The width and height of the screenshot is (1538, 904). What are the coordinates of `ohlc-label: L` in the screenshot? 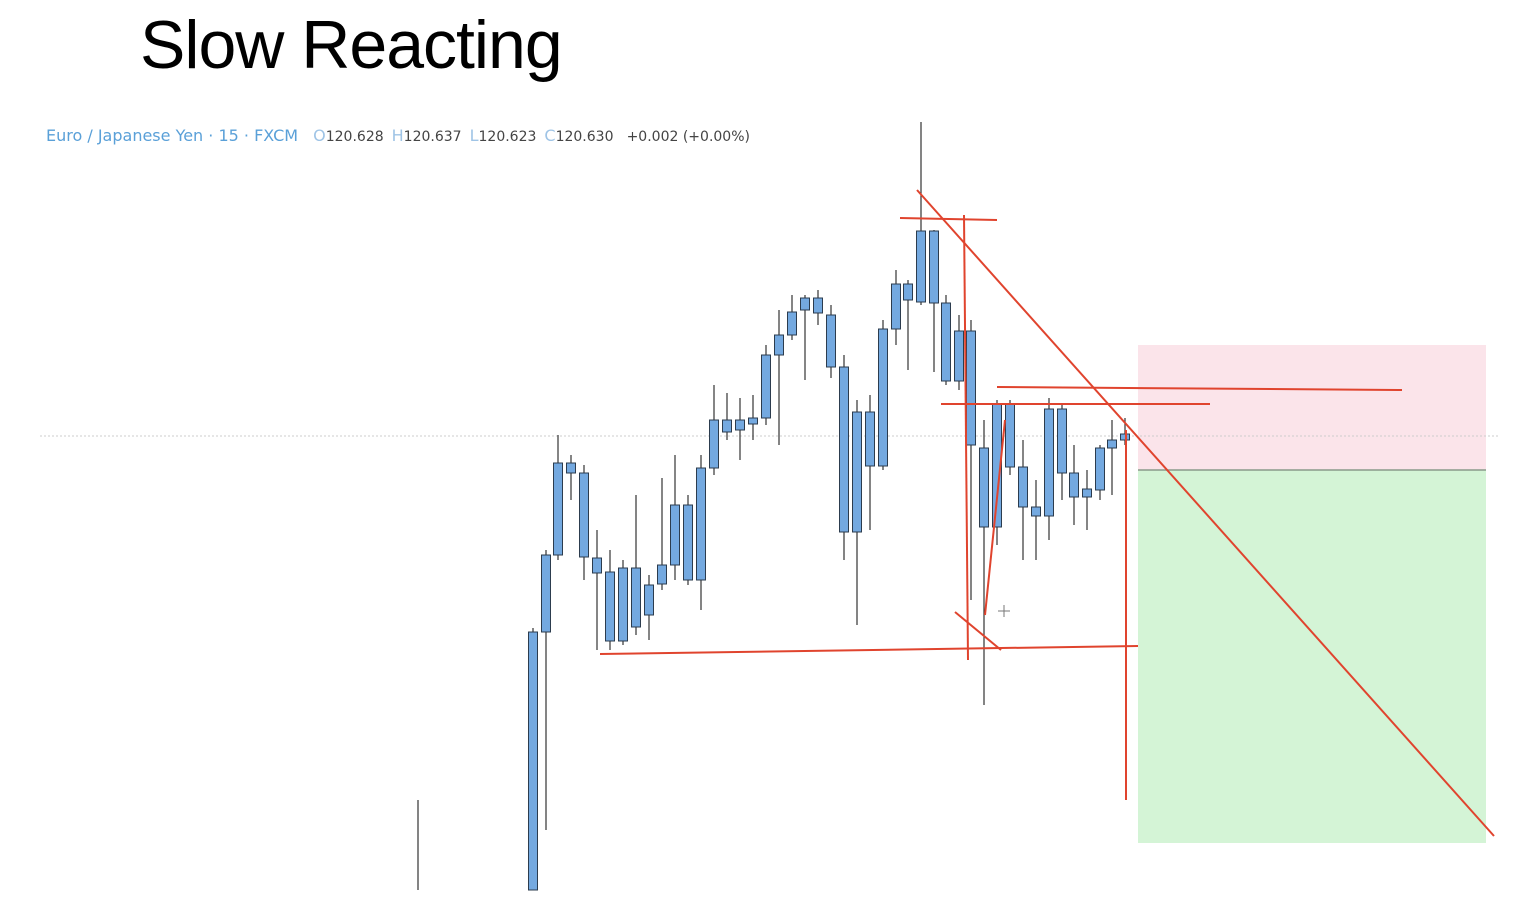 It's located at (474, 135).